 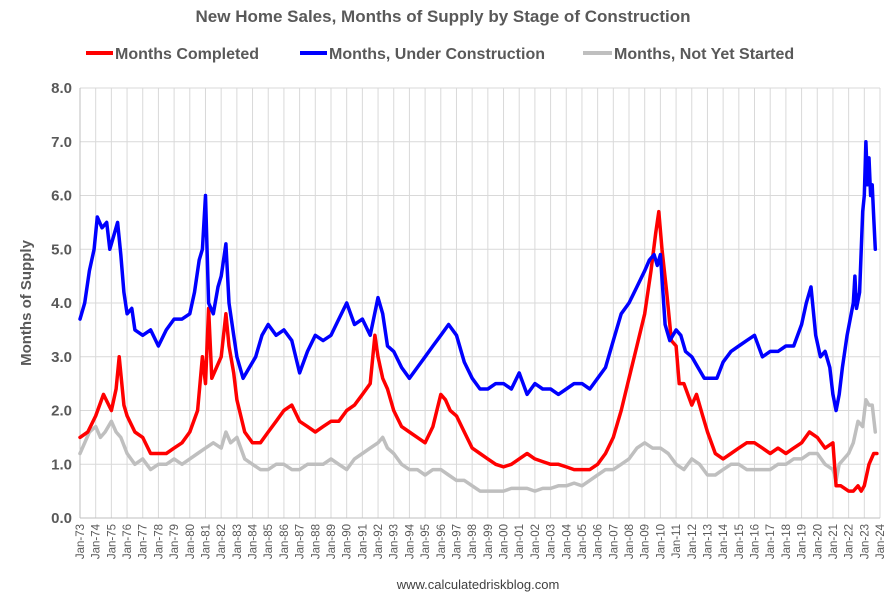 What do you see at coordinates (552, 541) in the screenshot?
I see `x-tick-label: Jan-03` at bounding box center [552, 541].